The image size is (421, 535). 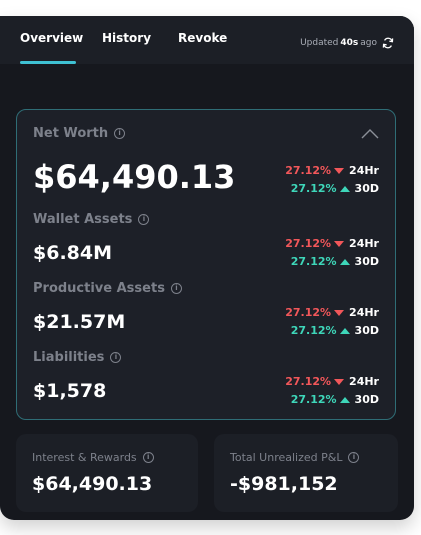 What do you see at coordinates (83, 219) in the screenshot?
I see `wallet-assets-label-text: Wallet Assets` at bounding box center [83, 219].